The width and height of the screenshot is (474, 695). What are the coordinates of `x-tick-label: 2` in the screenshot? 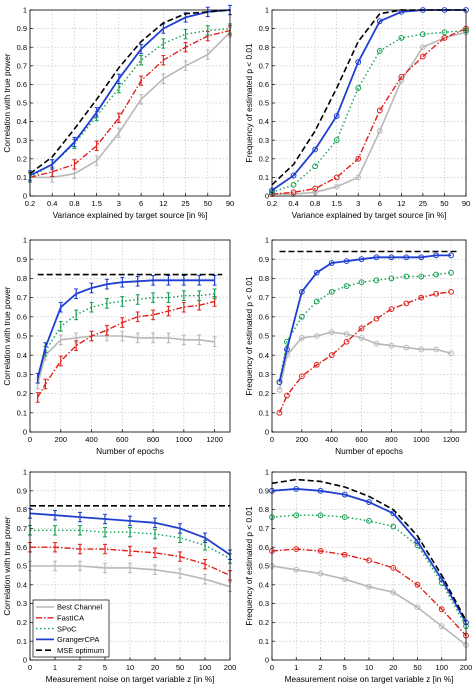 It's located at (80, 667).